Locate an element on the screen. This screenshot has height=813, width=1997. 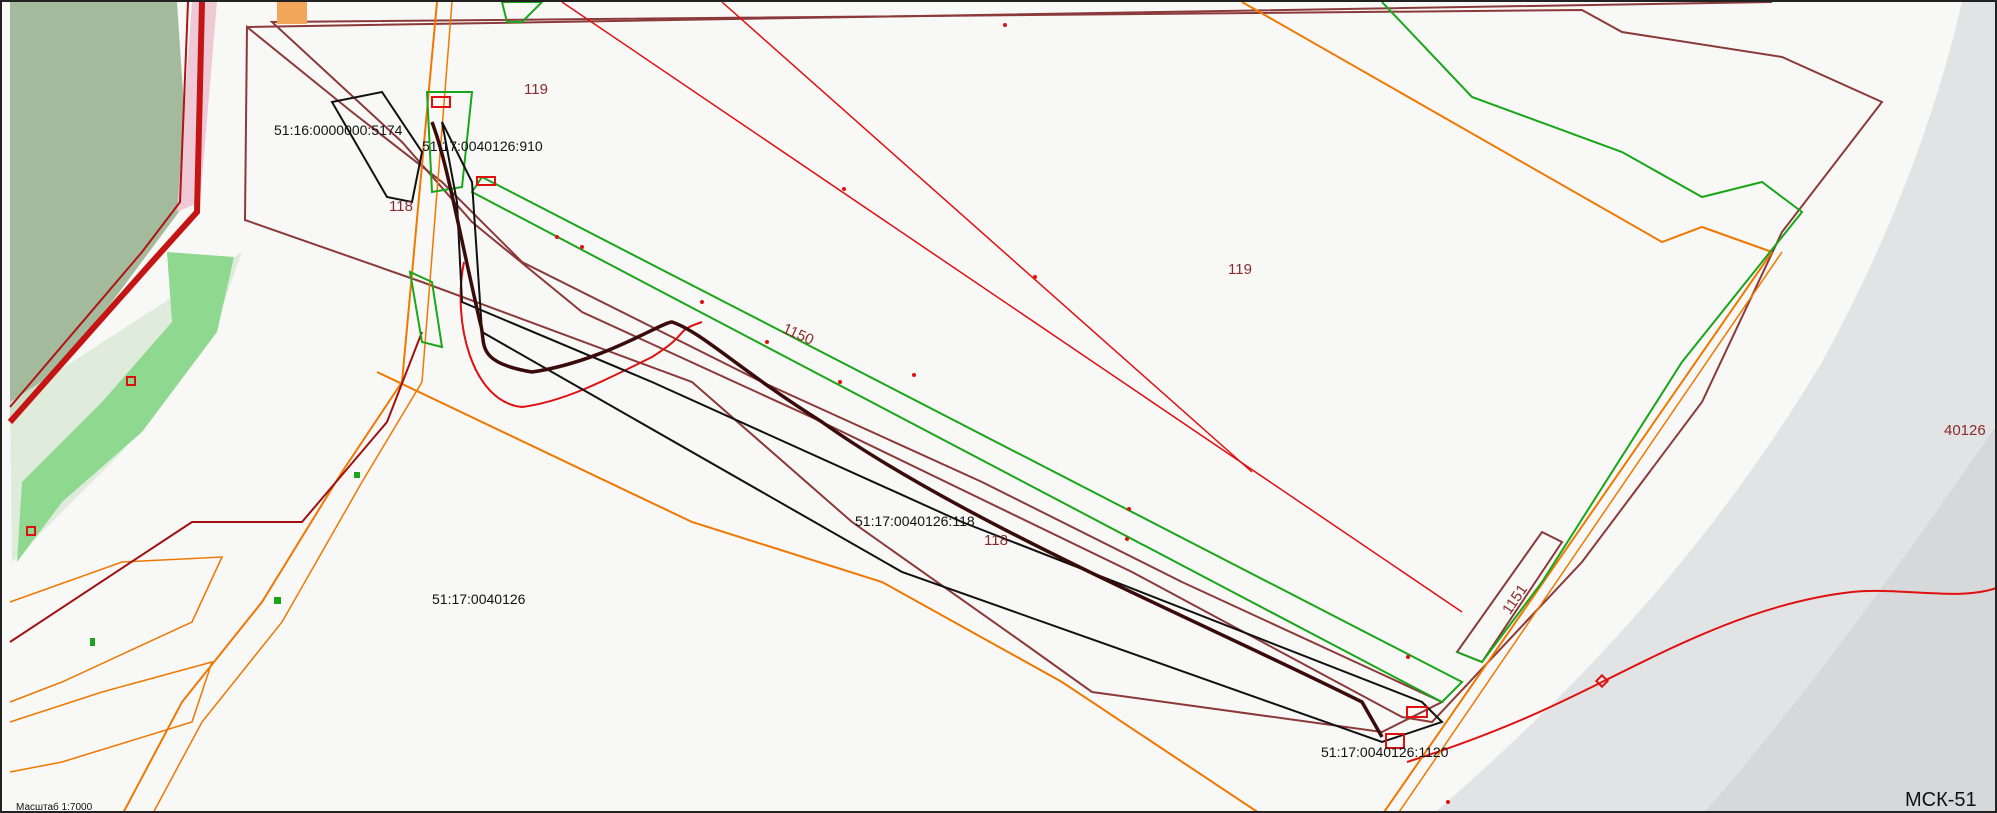
coordinate-system-label: МСК-51 is located at coordinates (1941, 800).